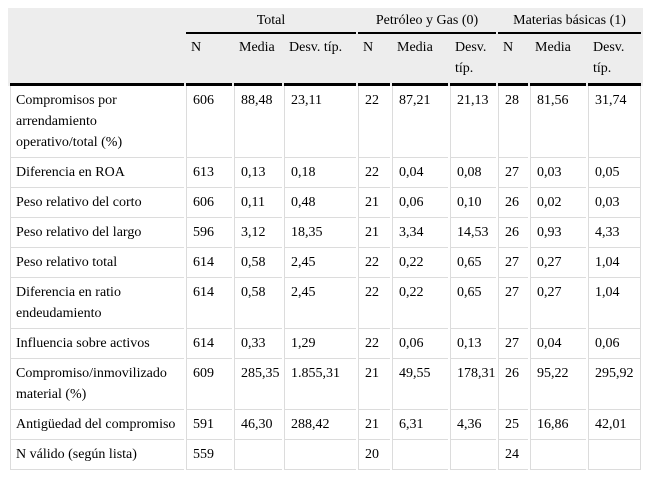 The width and height of the screenshot is (651, 490). What do you see at coordinates (209, 173) in the screenshot?
I see `cell-value: 613` at bounding box center [209, 173].